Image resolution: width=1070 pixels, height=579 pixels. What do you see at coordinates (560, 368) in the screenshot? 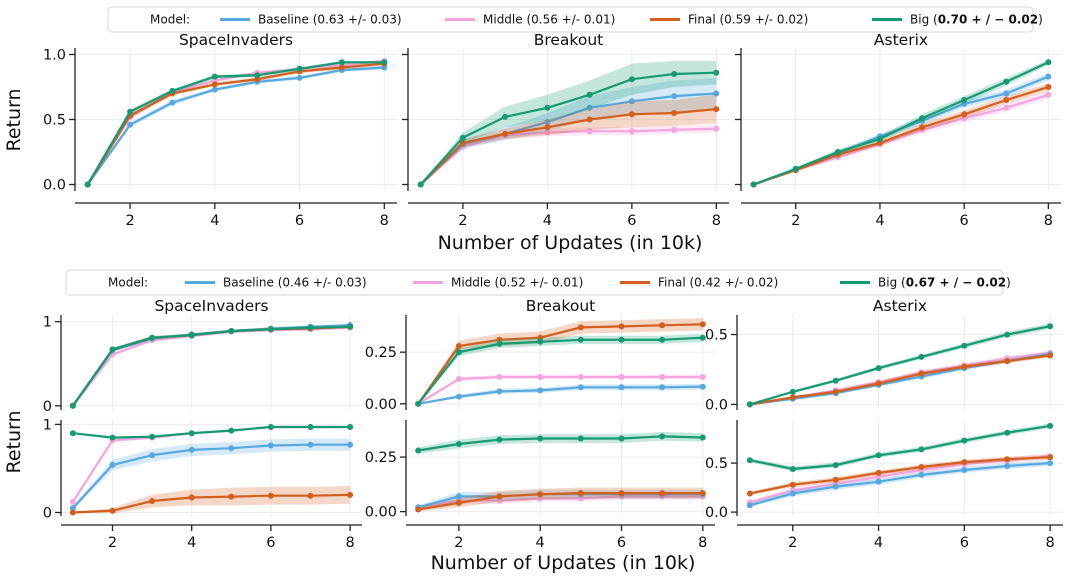
I see `error-band-big` at bounding box center [560, 368].